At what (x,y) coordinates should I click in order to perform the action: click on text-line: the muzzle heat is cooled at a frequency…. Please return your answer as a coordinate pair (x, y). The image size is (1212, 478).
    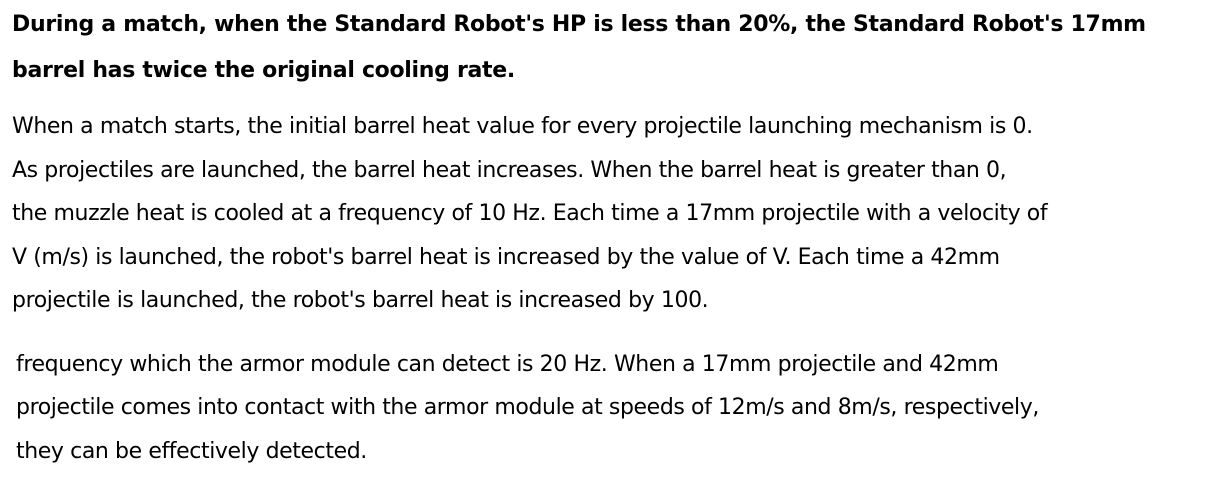
    Looking at the image, I should click on (530, 213).